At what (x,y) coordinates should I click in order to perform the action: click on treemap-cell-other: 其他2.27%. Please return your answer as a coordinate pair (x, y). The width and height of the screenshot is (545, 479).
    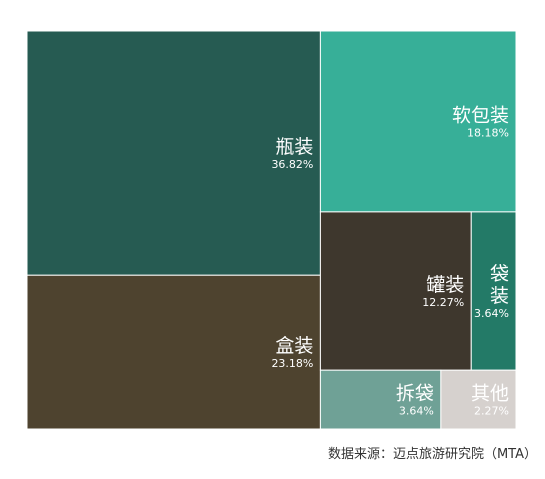
    Looking at the image, I should click on (478, 399).